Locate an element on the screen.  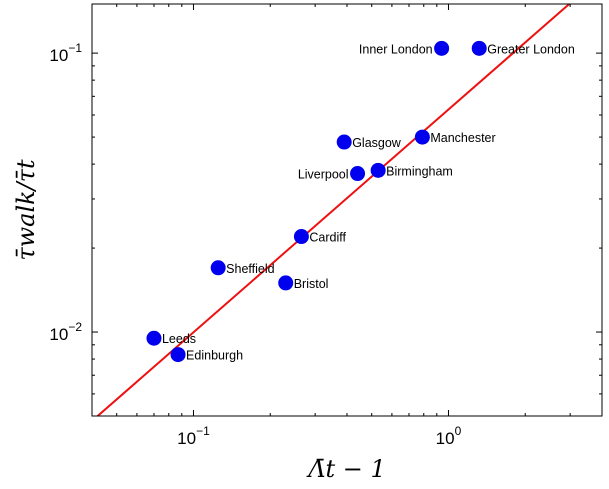
y-tick-label: 10⁻¹ is located at coordinates (65, 53).